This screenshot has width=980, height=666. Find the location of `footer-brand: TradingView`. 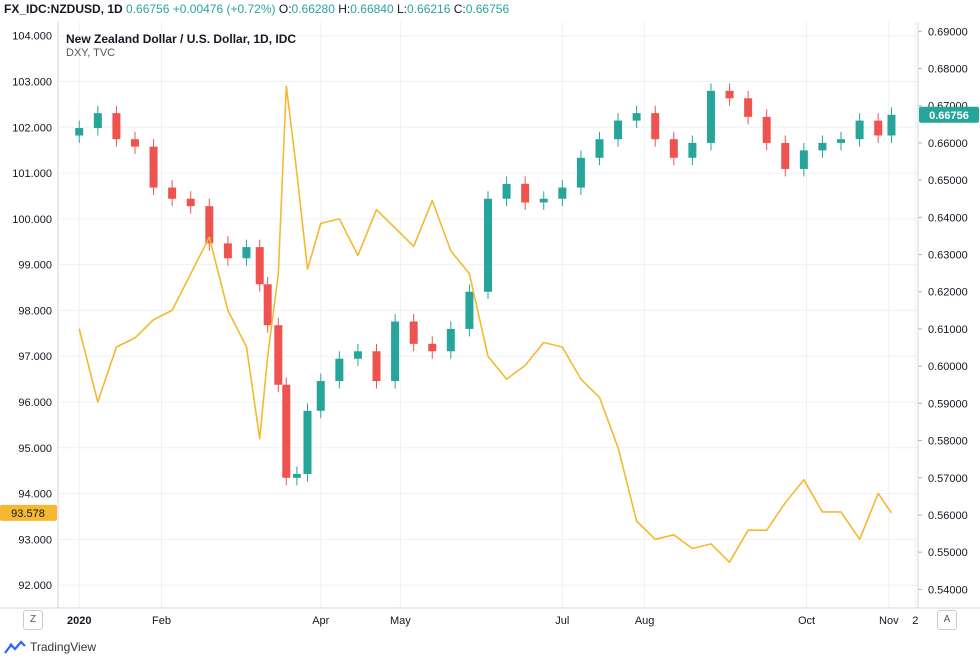

footer-brand: TradingView is located at coordinates (50, 647).